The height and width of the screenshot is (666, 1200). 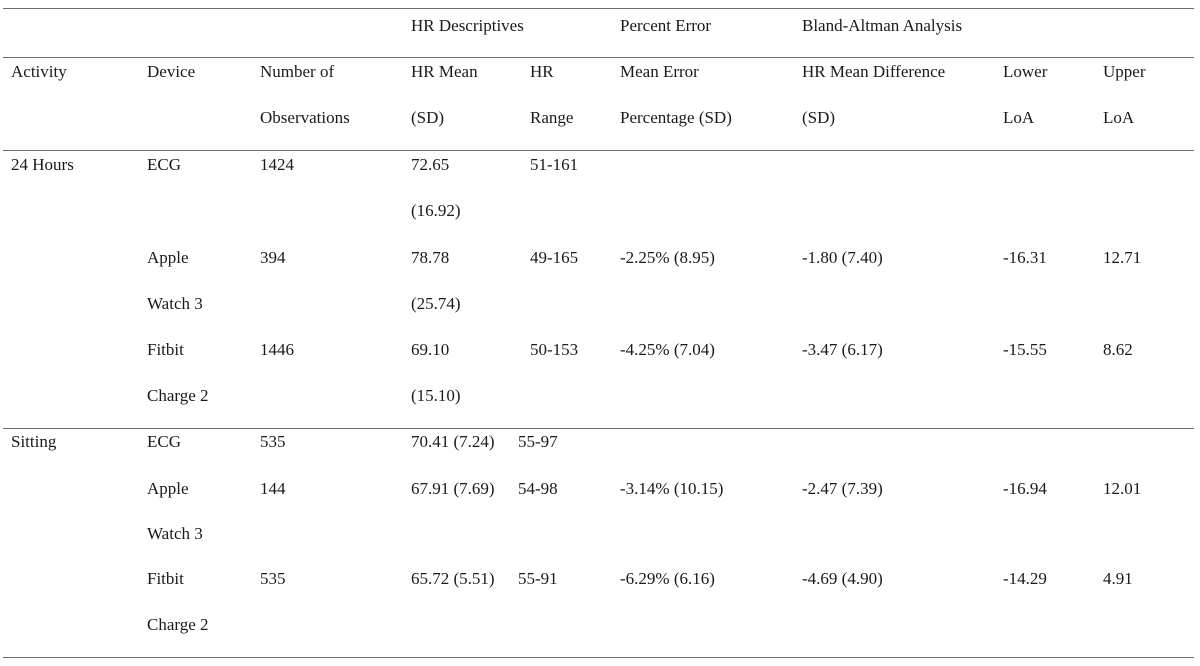 I want to click on column-header-hr-range: Range, so click(x=552, y=117).